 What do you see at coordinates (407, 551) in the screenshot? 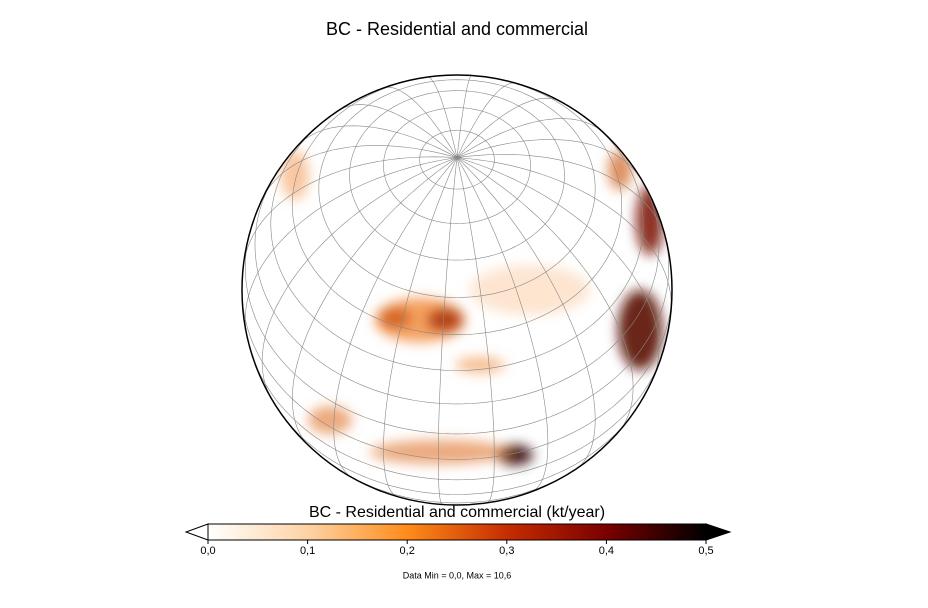
I see `tick-label: 0,2` at bounding box center [407, 551].